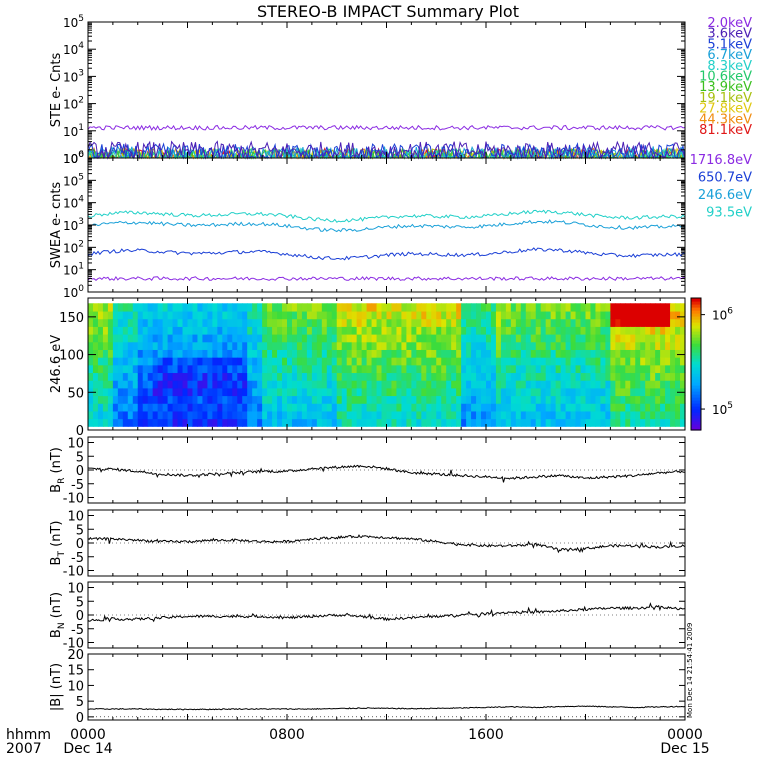  Describe the element at coordinates (73, 49) in the screenshot. I see `ste-ytick-label: 104` at that location.